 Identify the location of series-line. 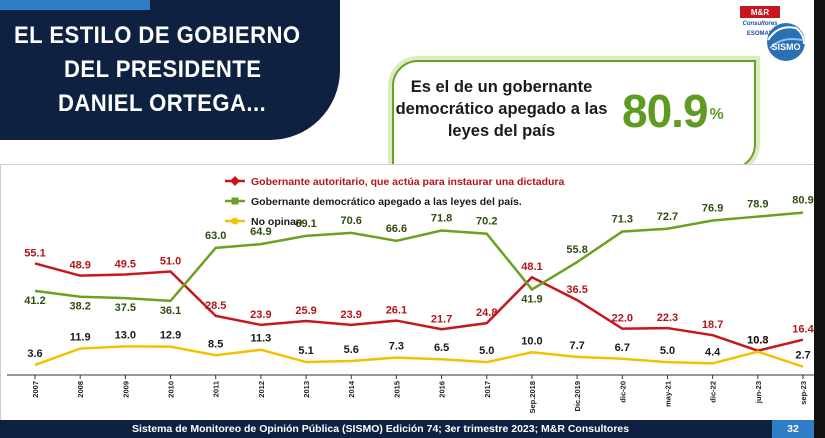
(419, 356).